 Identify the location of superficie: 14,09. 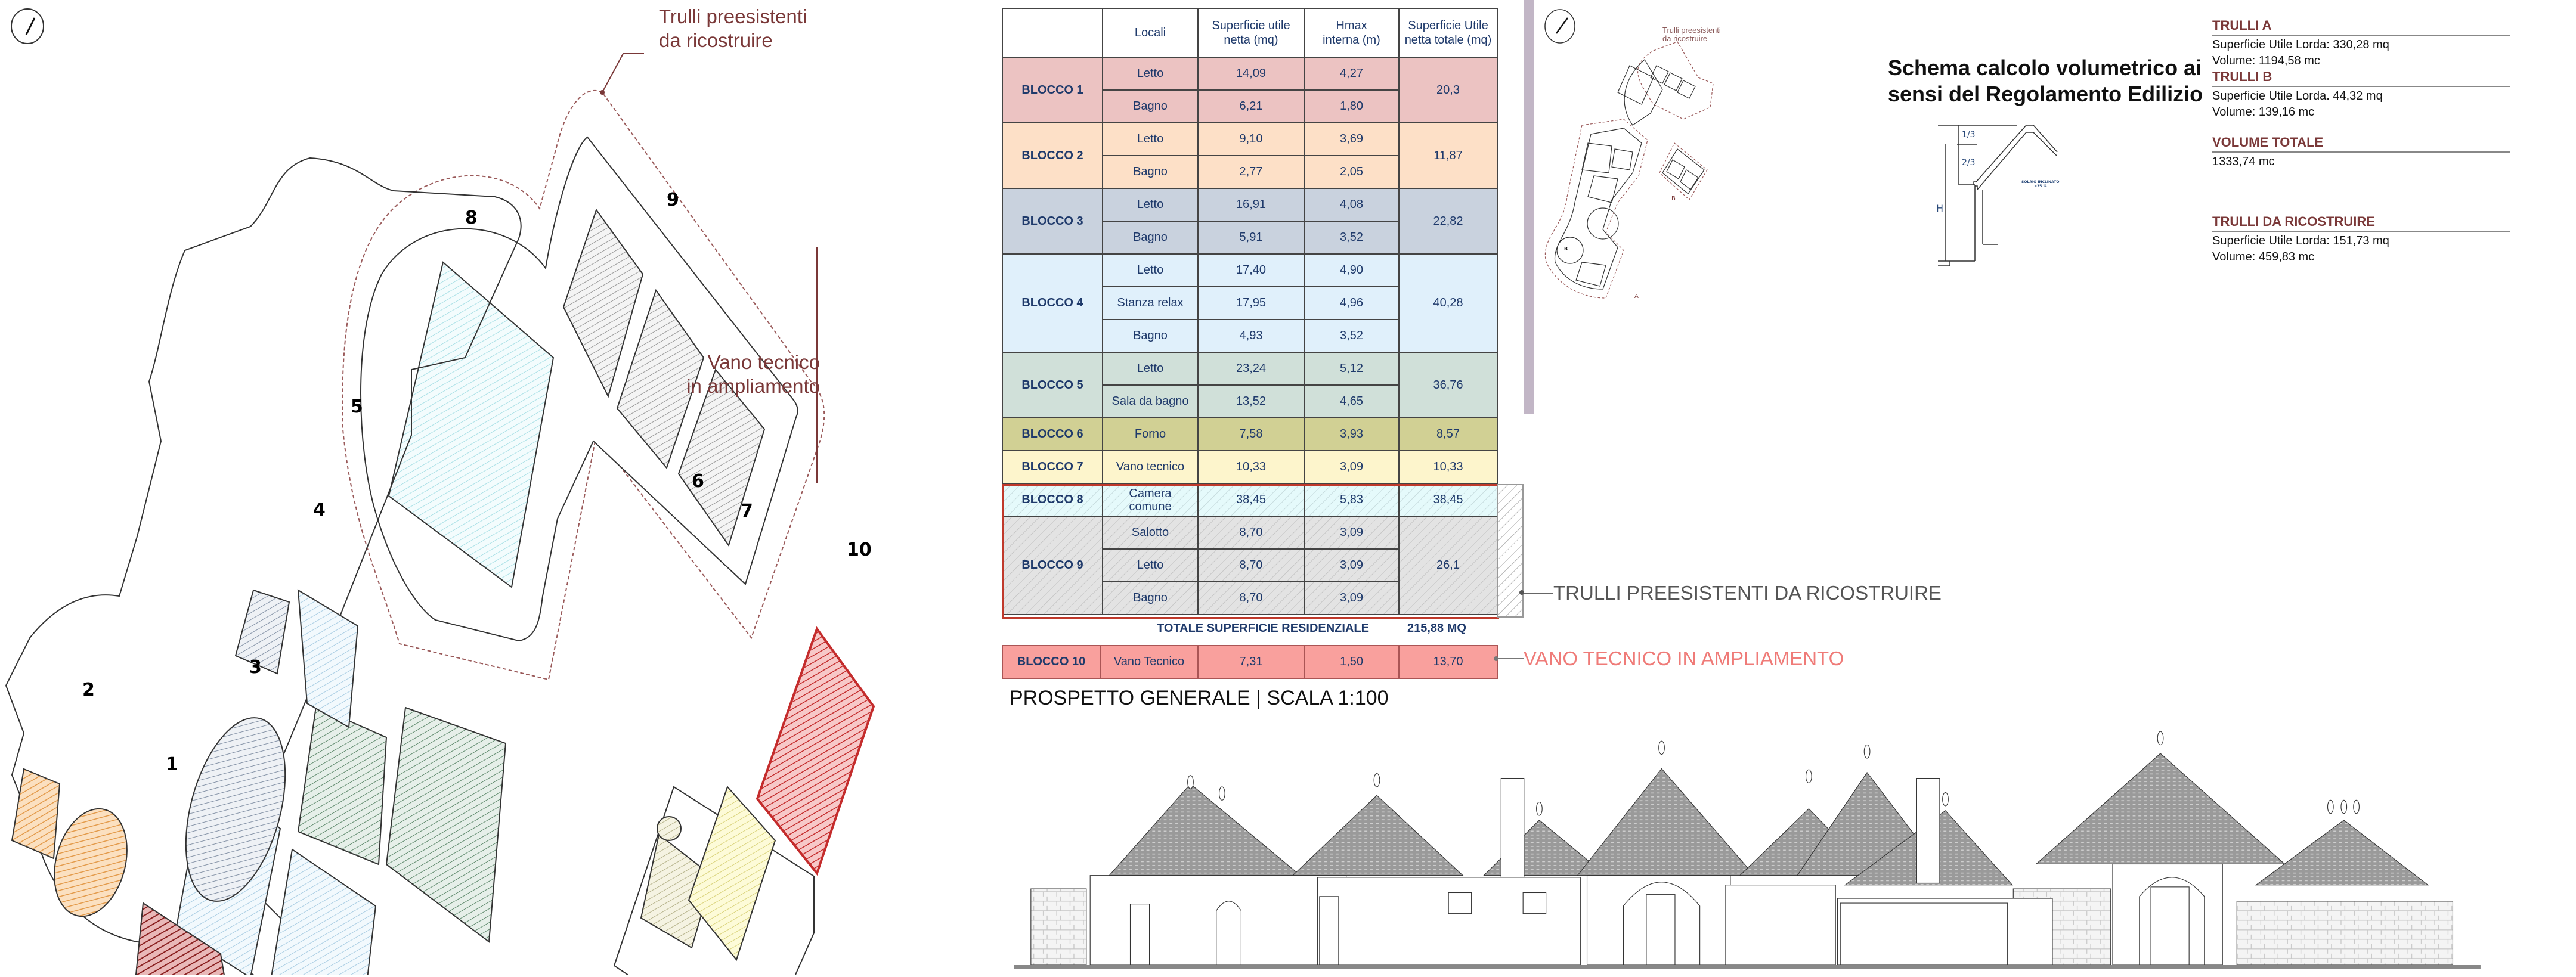
(1251, 74).